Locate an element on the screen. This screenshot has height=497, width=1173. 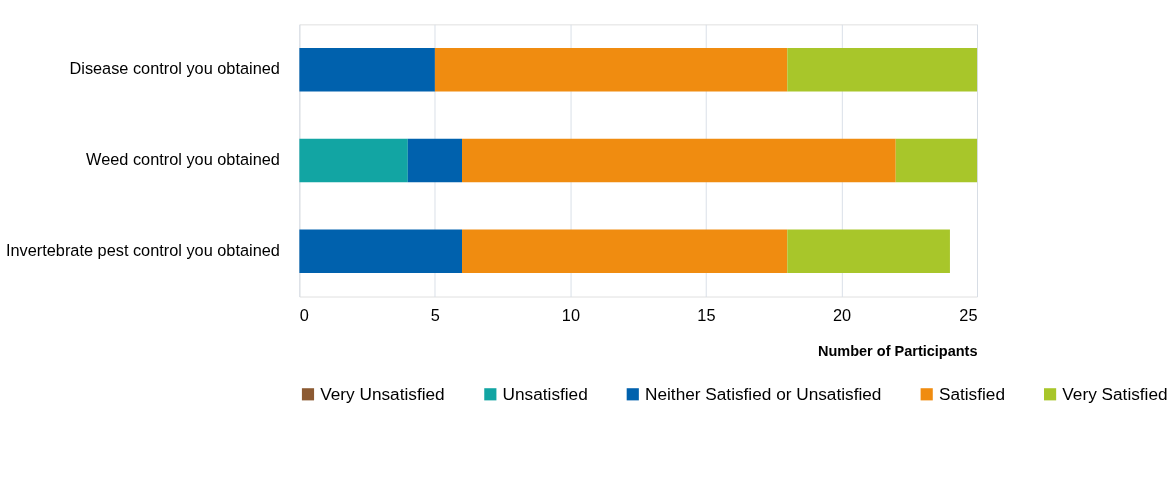
x-axis-title: Number of Participants is located at coordinates (897, 350).